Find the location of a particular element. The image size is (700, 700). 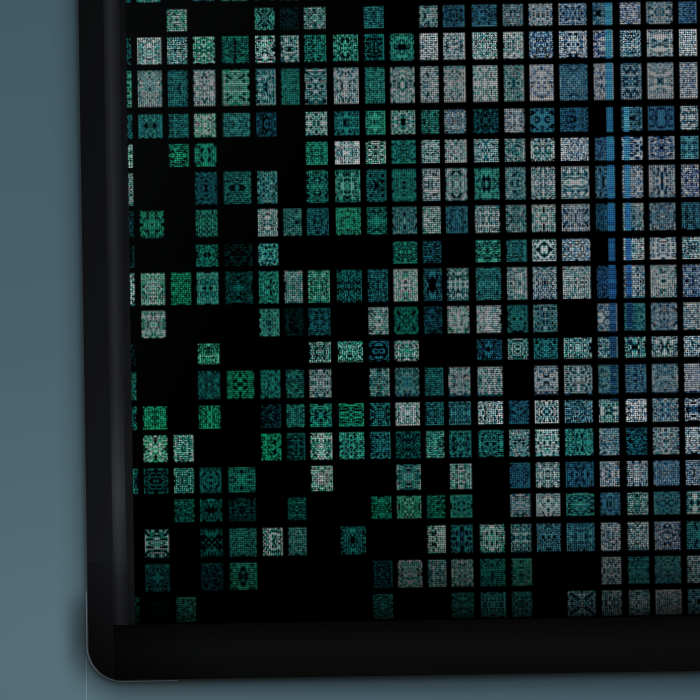

bottom-bezel is located at coordinates (406, 648).